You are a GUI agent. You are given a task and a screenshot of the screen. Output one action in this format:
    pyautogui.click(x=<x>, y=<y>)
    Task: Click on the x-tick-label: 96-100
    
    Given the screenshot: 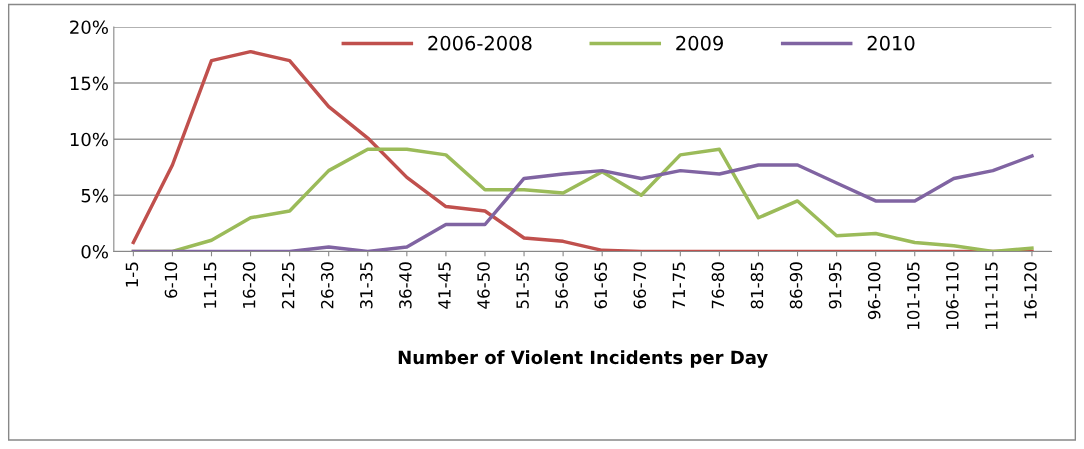 What is the action you would take?
    pyautogui.click(x=874, y=291)
    